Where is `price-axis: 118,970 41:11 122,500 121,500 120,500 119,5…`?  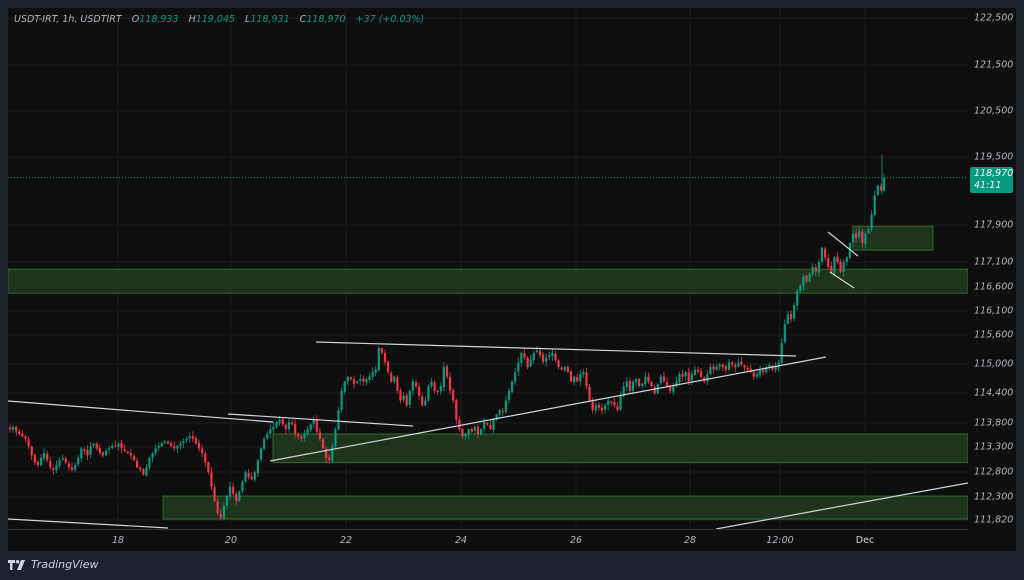 price-axis: 118,970 41:11 122,500 121,500 120,500 119,5… is located at coordinates (992, 268).